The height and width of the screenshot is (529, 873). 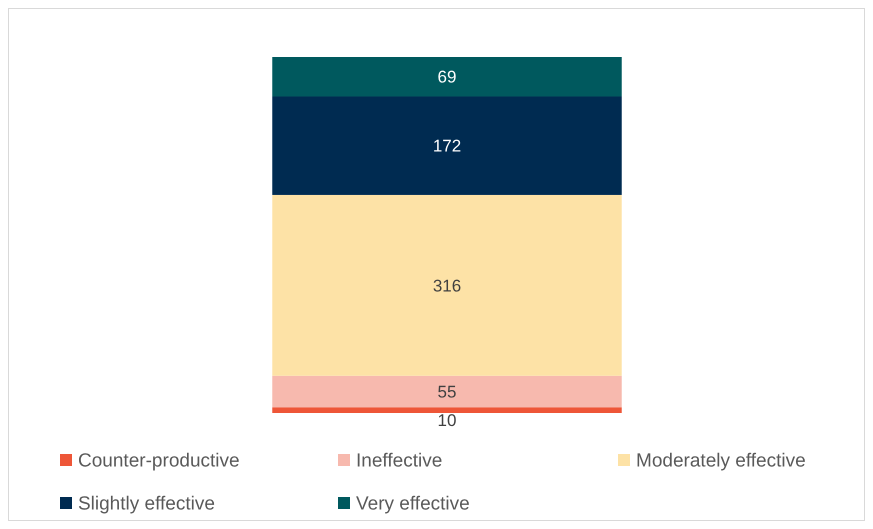 I want to click on legend-label: Moderately effective, so click(x=721, y=461).